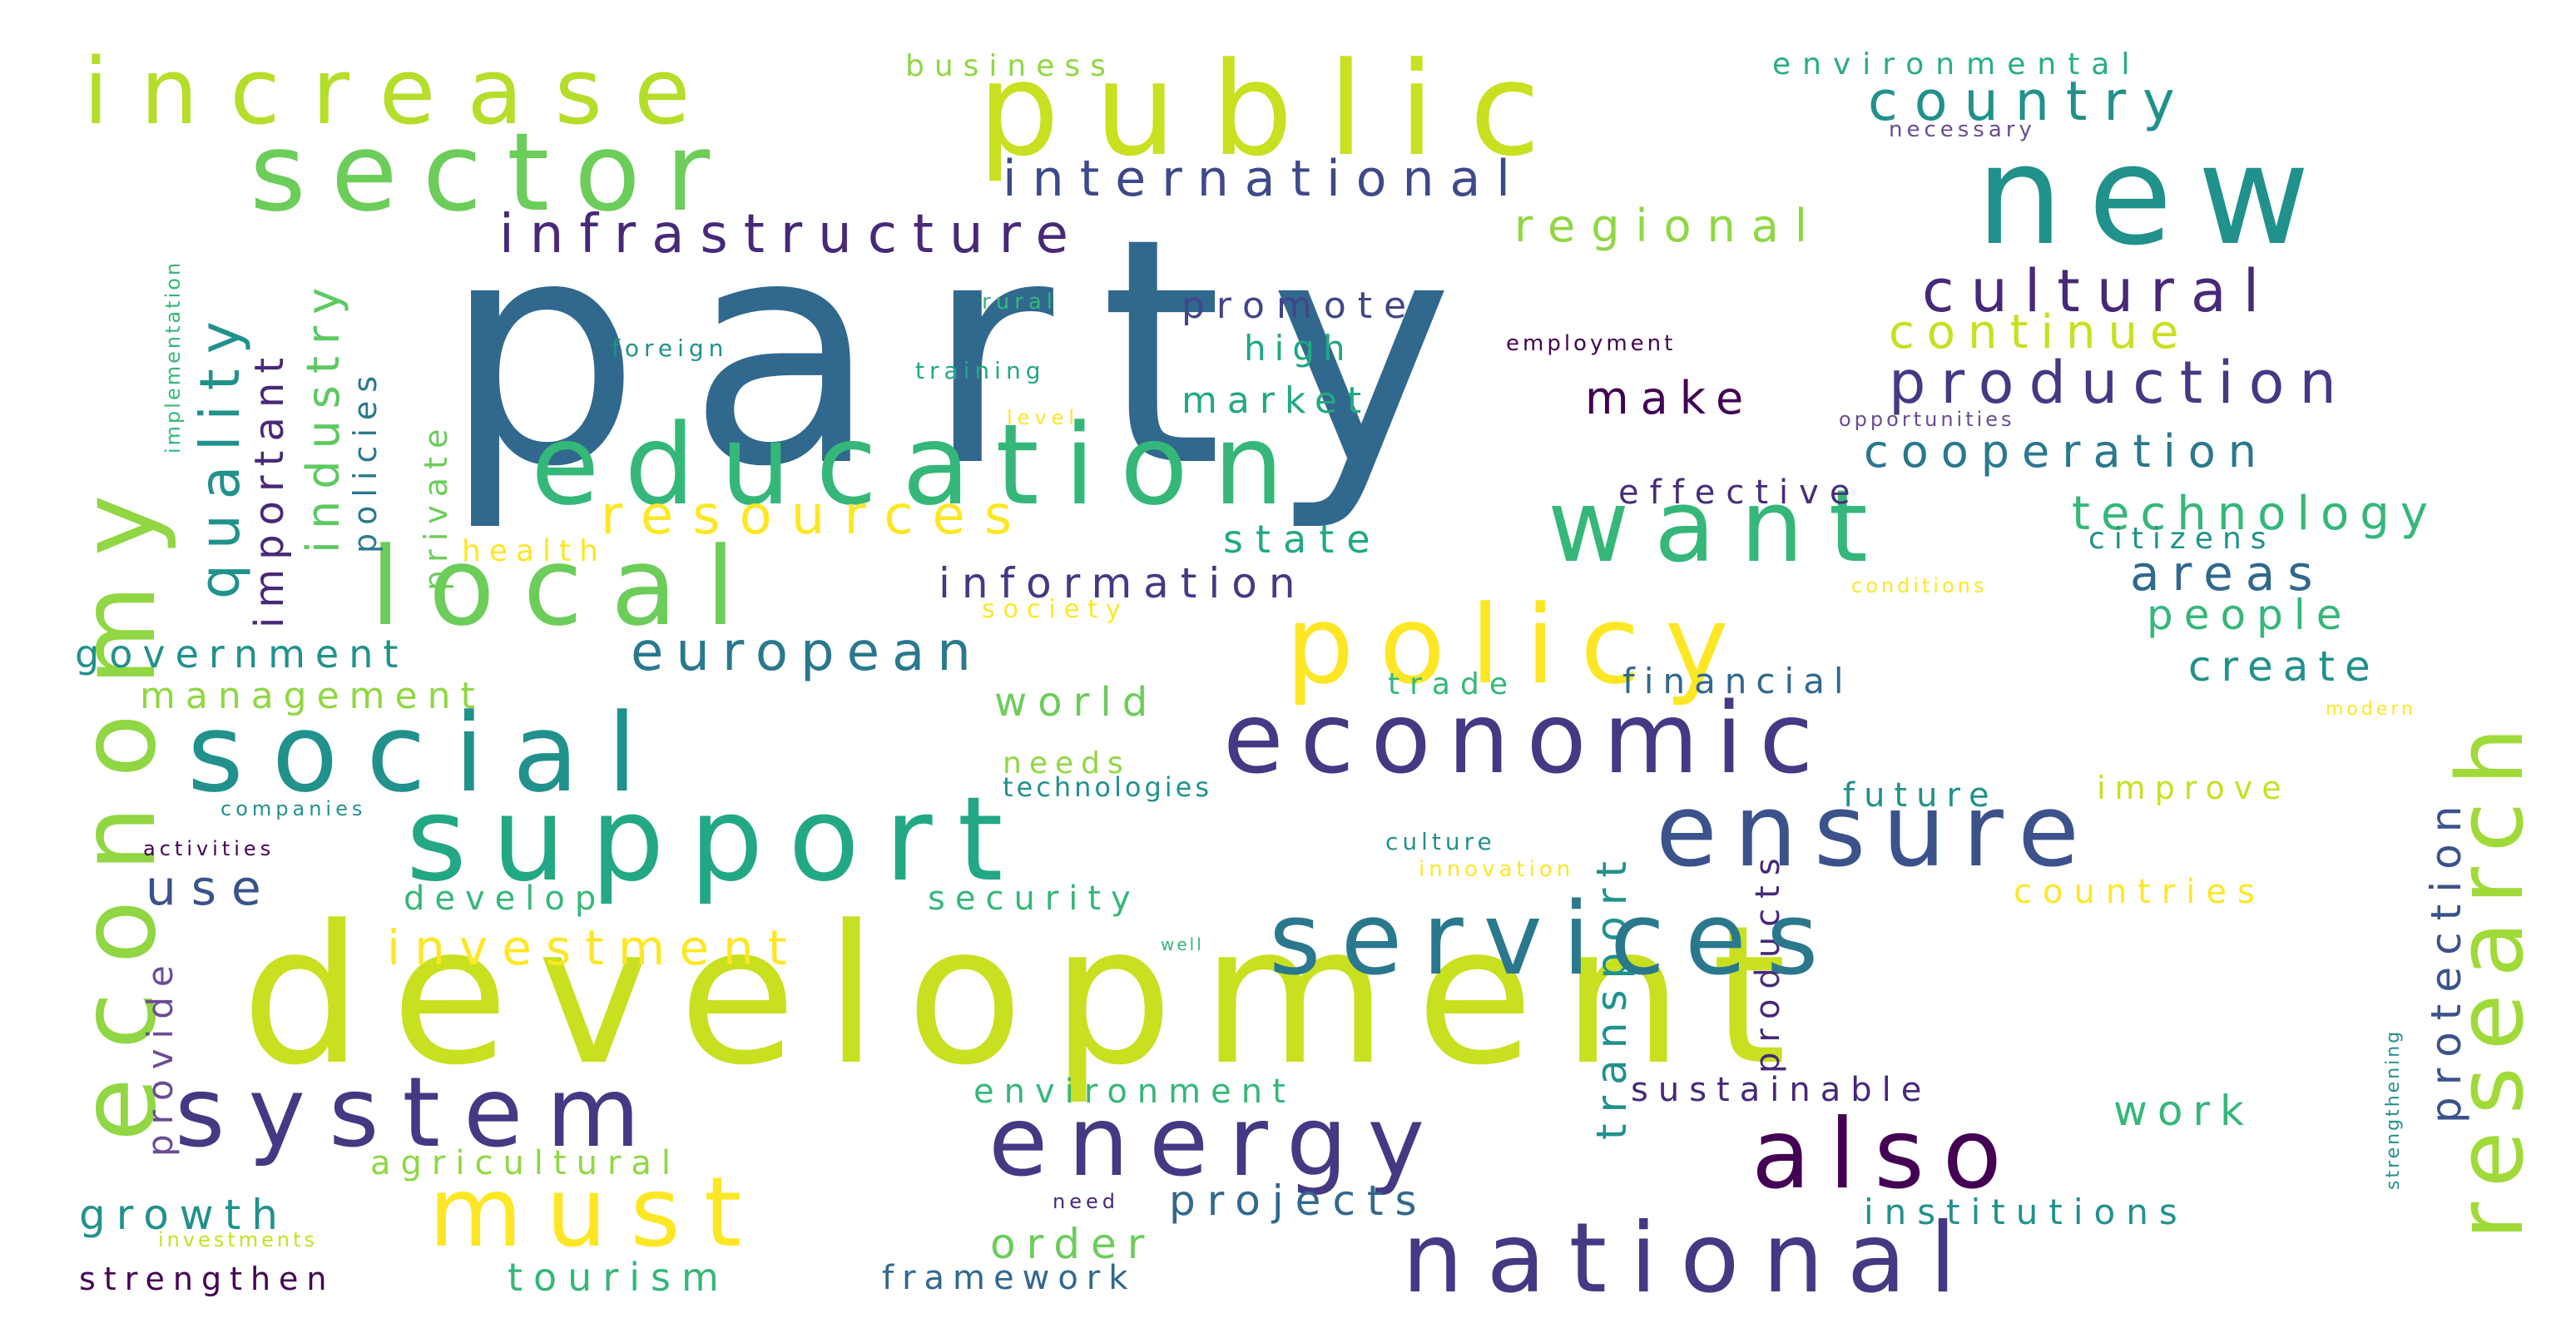  Describe the element at coordinates (2040, 332) in the screenshot. I see `word-continue: continue` at that location.